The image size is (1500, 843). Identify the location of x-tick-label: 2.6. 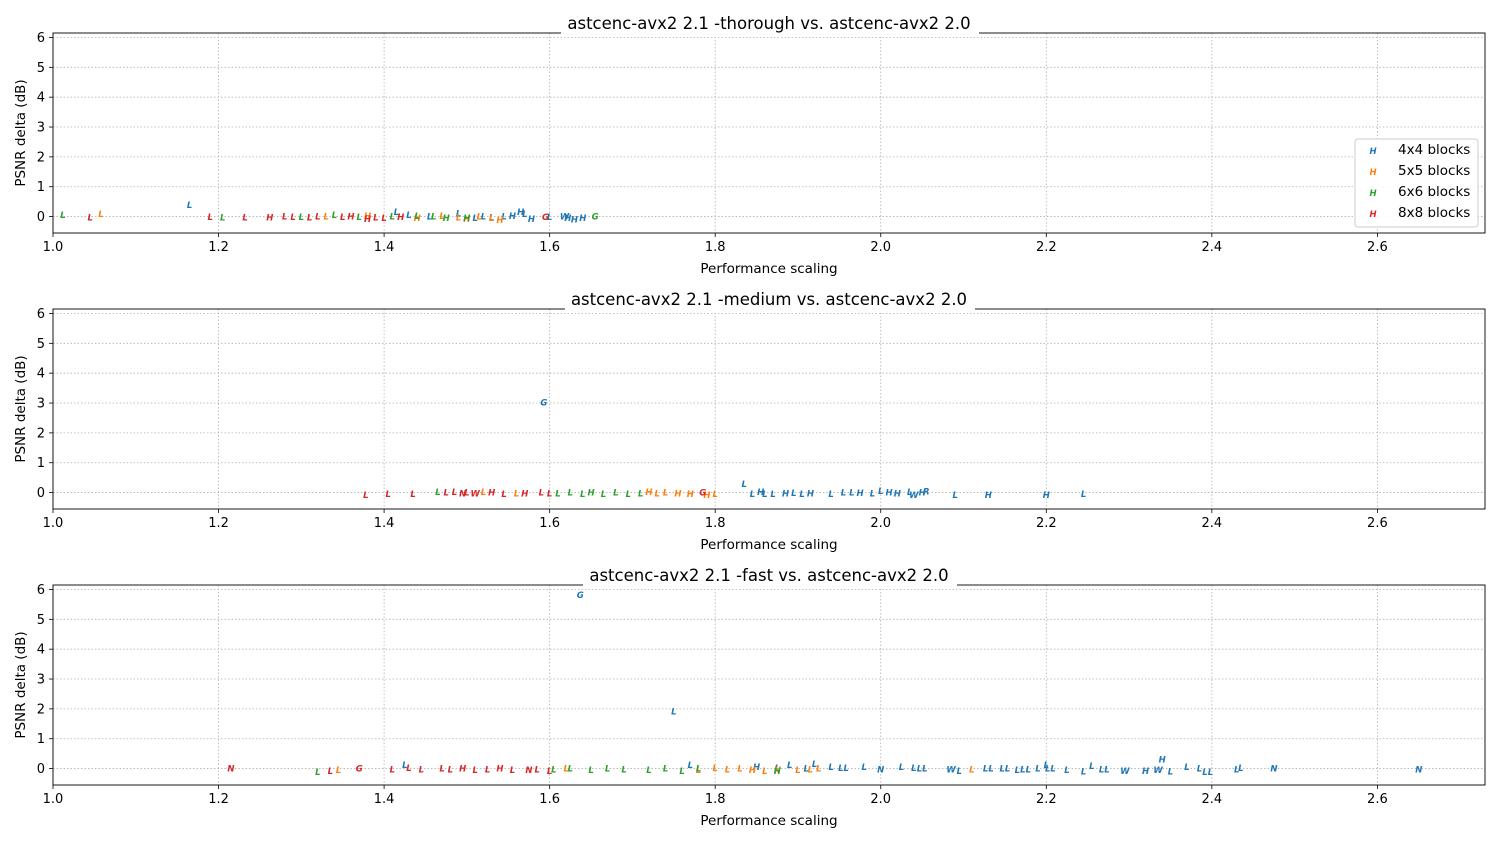
(1377, 799).